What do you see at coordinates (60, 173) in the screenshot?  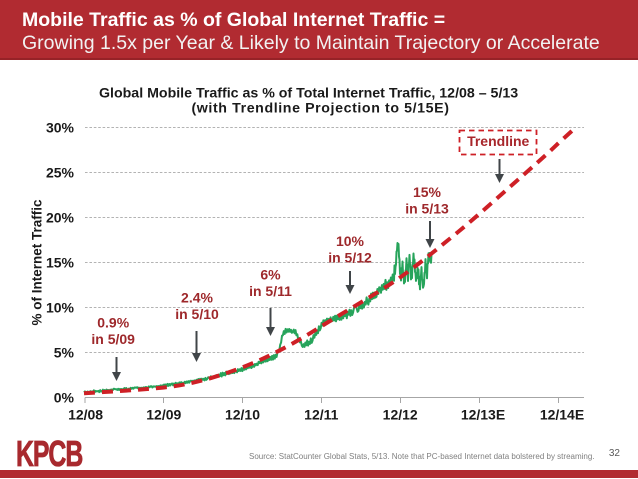 I see `svg-text: 25%` at bounding box center [60, 173].